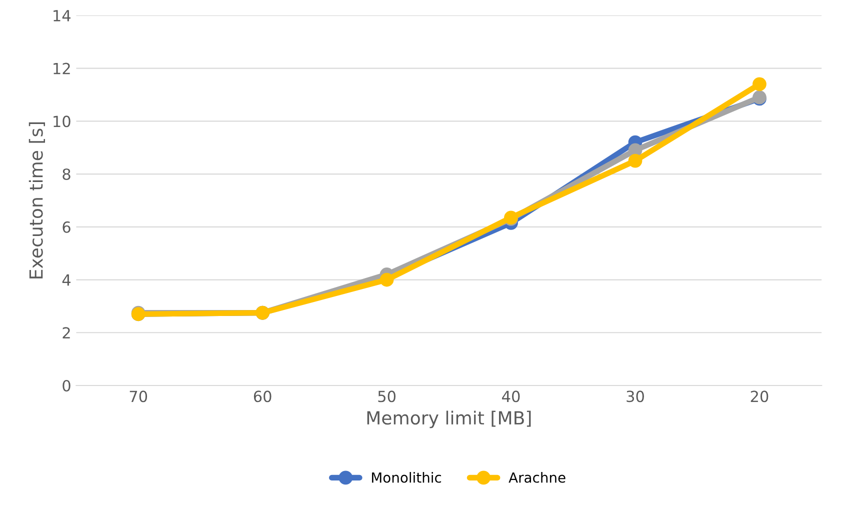 Image resolution: width=847 pixels, height=514 pixels. Describe the element at coordinates (62, 16) in the screenshot. I see `y-tick-label: 14` at that location.